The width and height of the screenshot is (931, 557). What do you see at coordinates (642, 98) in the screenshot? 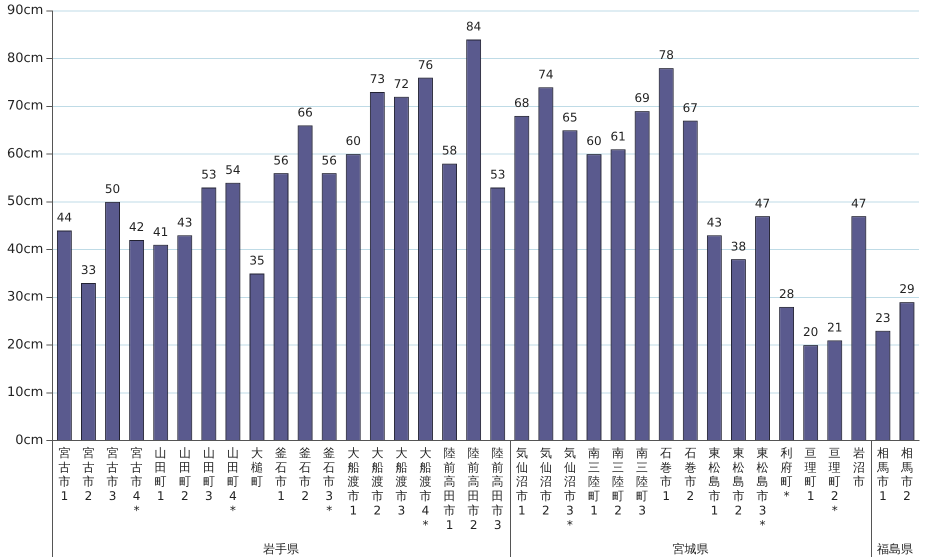
I see `data-label: 69` at bounding box center [642, 98].